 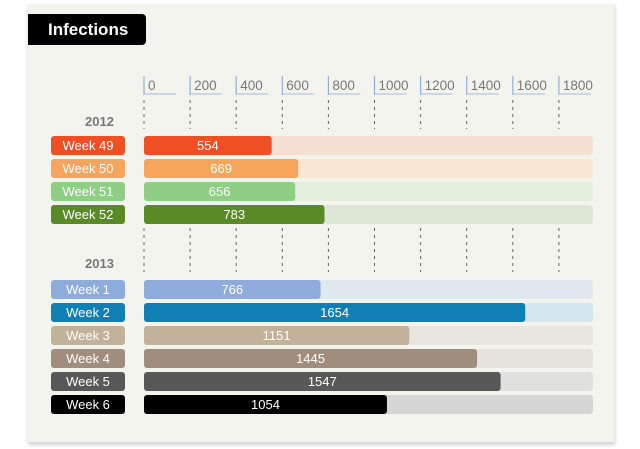 What do you see at coordinates (532, 85) in the screenshot?
I see `tick-label: 1600` at bounding box center [532, 85].